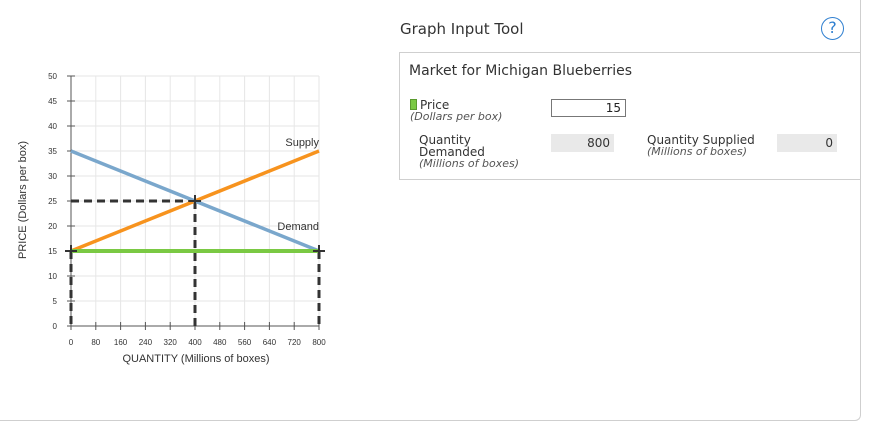  I want to click on x-tick-label: 800, so click(319, 342).